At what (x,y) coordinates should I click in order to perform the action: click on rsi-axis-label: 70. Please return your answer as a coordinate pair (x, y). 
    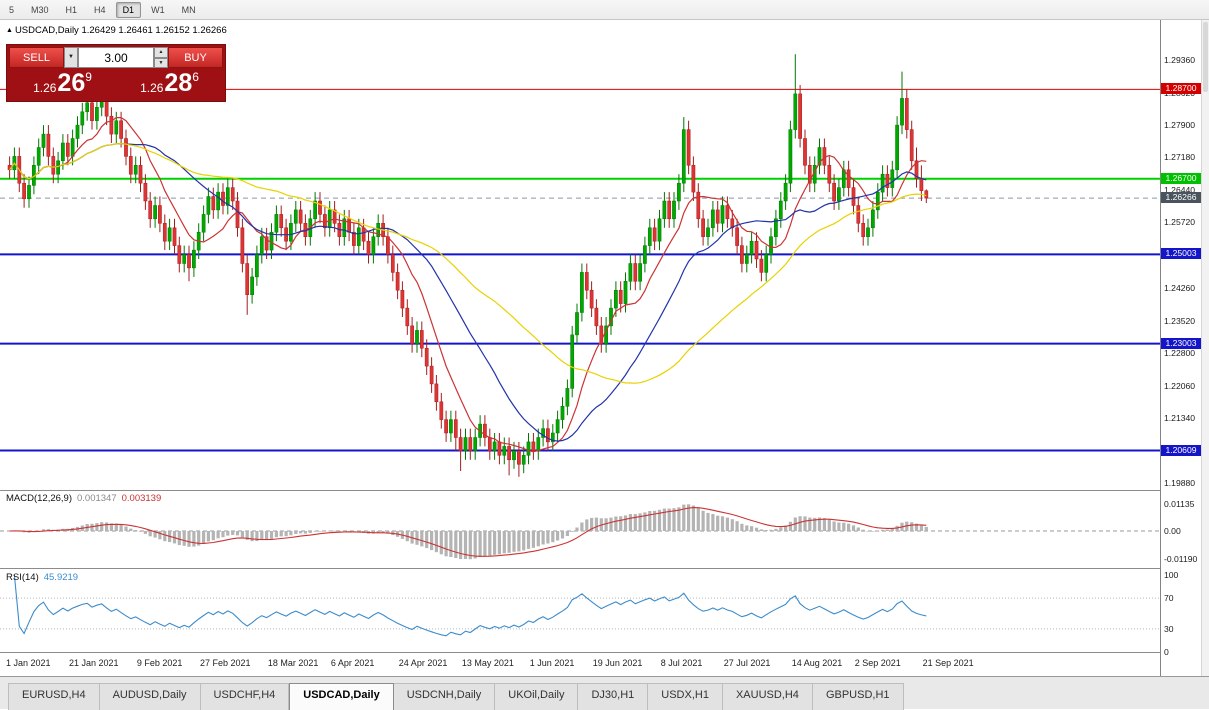
    Looking at the image, I should click on (1169, 598).